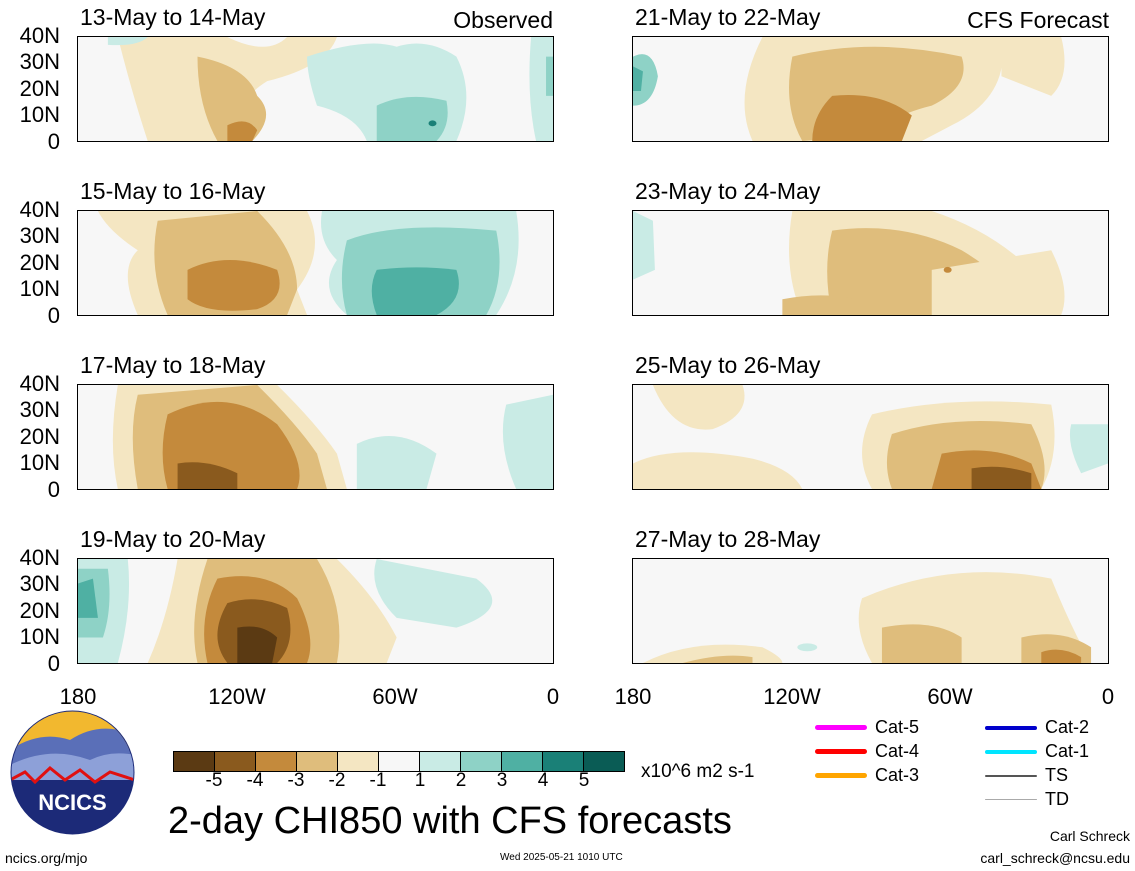 The image size is (1135, 871). What do you see at coordinates (503, 20) in the screenshot?
I see `observed-label: Observed` at bounding box center [503, 20].